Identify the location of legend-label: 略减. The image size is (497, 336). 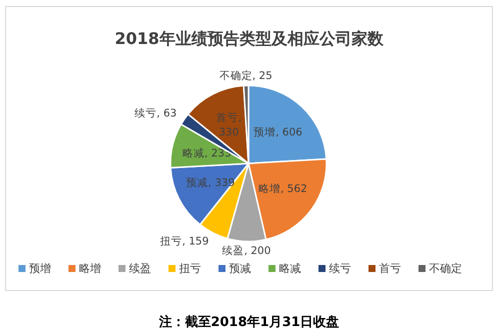
(290, 268).